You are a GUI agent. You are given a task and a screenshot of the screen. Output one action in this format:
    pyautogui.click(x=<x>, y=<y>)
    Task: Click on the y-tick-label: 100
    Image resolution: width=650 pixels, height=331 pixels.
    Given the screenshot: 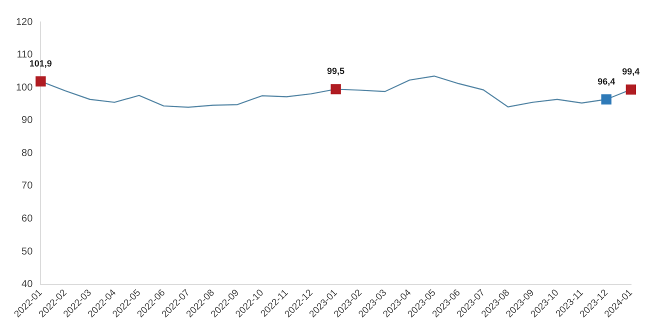 What is the action you would take?
    pyautogui.click(x=25, y=88)
    